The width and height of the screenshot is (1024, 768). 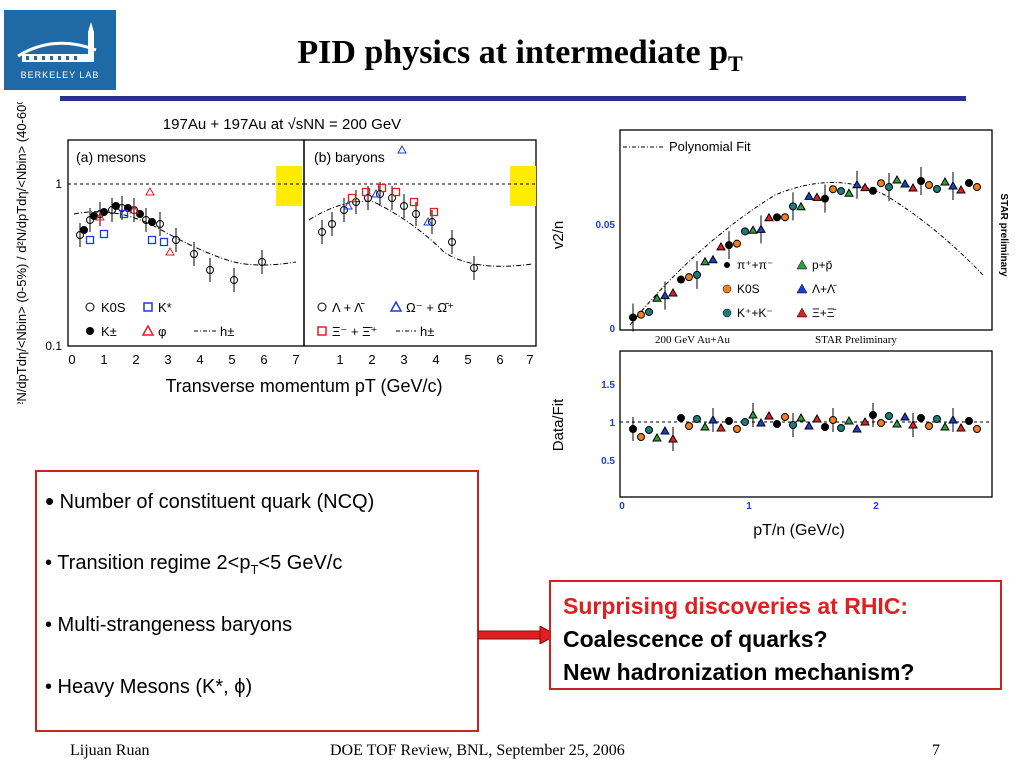 What do you see at coordinates (710, 146) in the screenshot?
I see `v2-fit-label: Polynomial Fit` at bounding box center [710, 146].